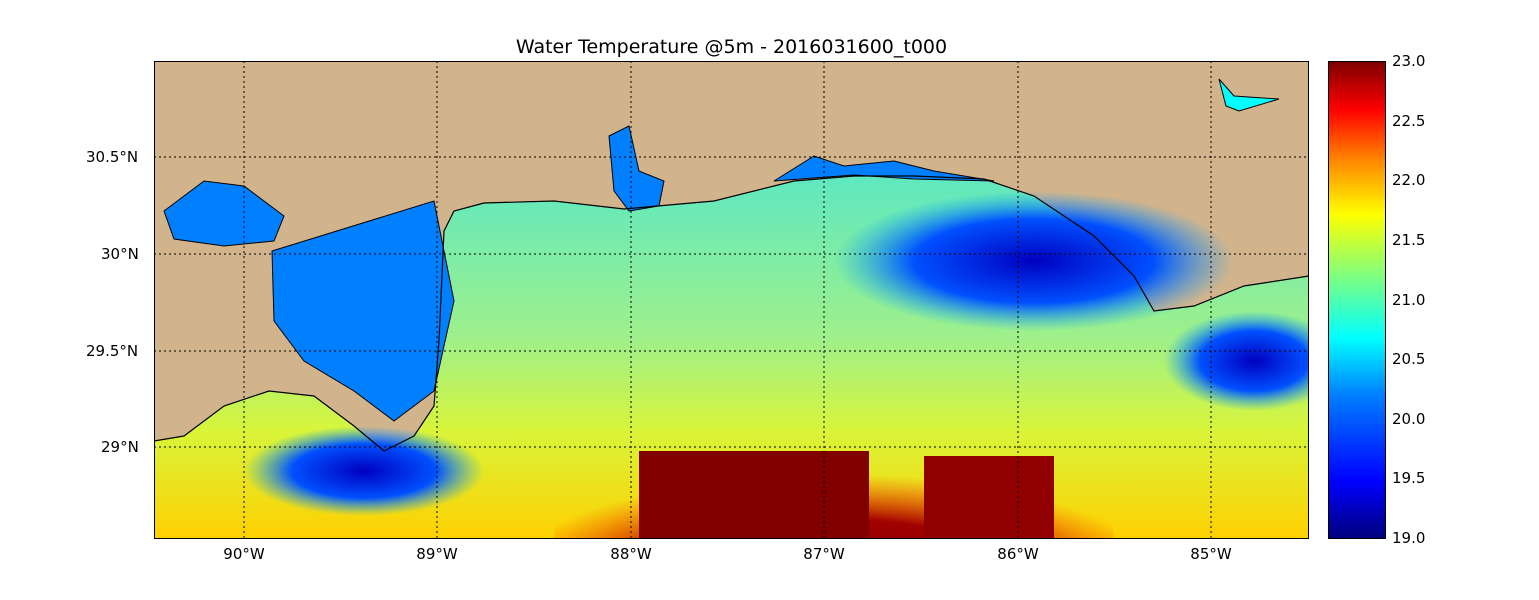 Image resolution: width=1539 pixels, height=600 pixels. What do you see at coordinates (120, 447) in the screenshot?
I see `y-tick-29n: 29°N` at bounding box center [120, 447].